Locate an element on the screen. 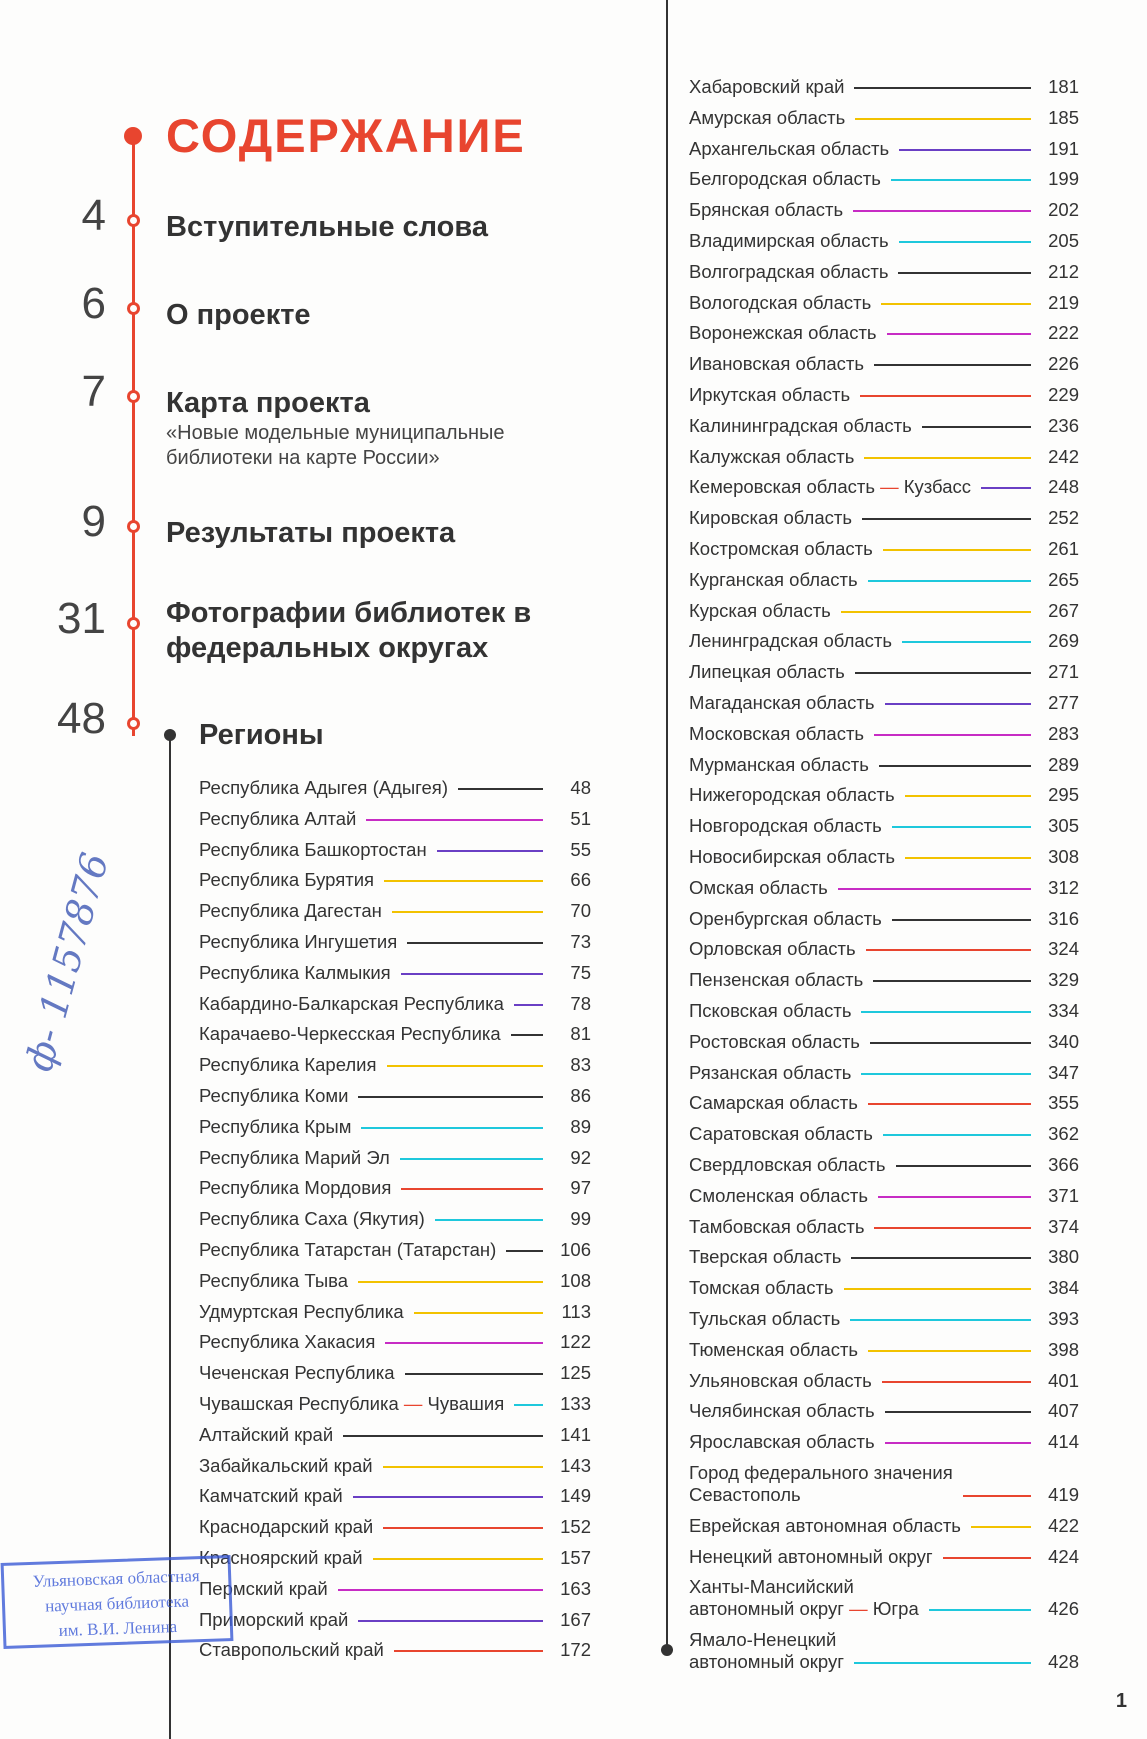  region-row: Смоленская область 371 is located at coordinates (884, 1196).